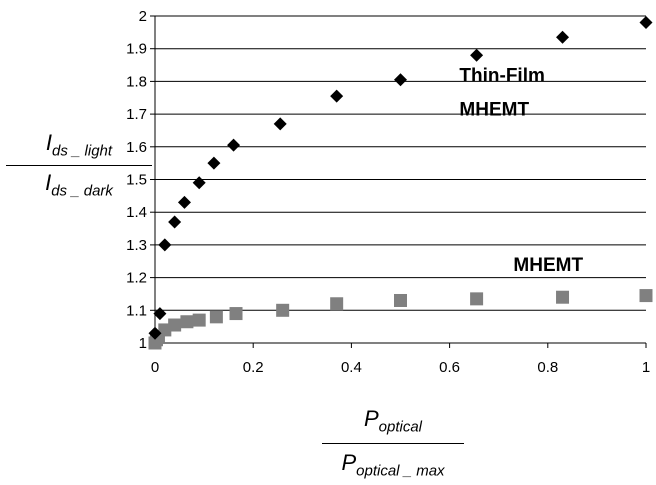 This screenshot has height=485, width=656. What do you see at coordinates (79, 145) in the screenshot?
I see `y-axis-label-numerator: Ids _ light` at bounding box center [79, 145].